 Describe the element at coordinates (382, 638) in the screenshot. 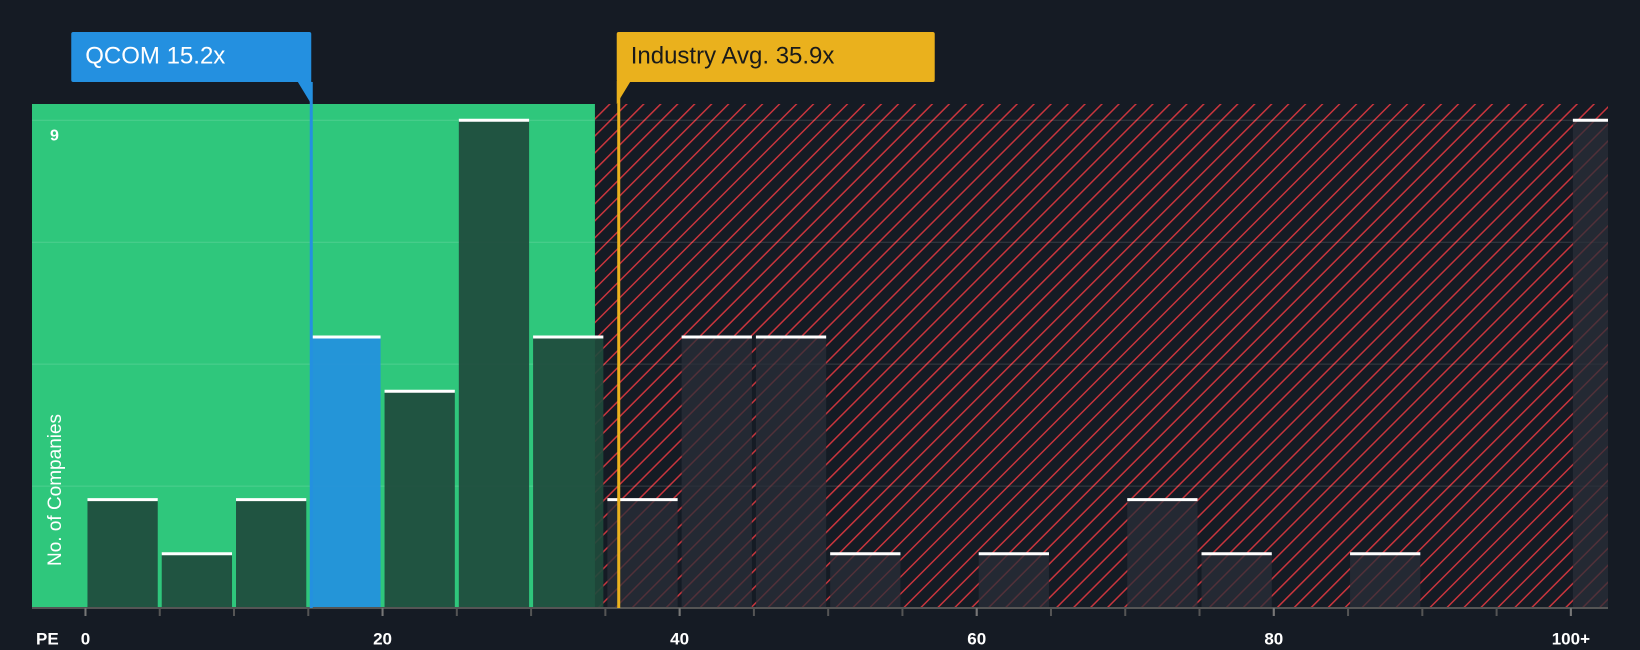

I see `x-tick-label: 20` at that location.